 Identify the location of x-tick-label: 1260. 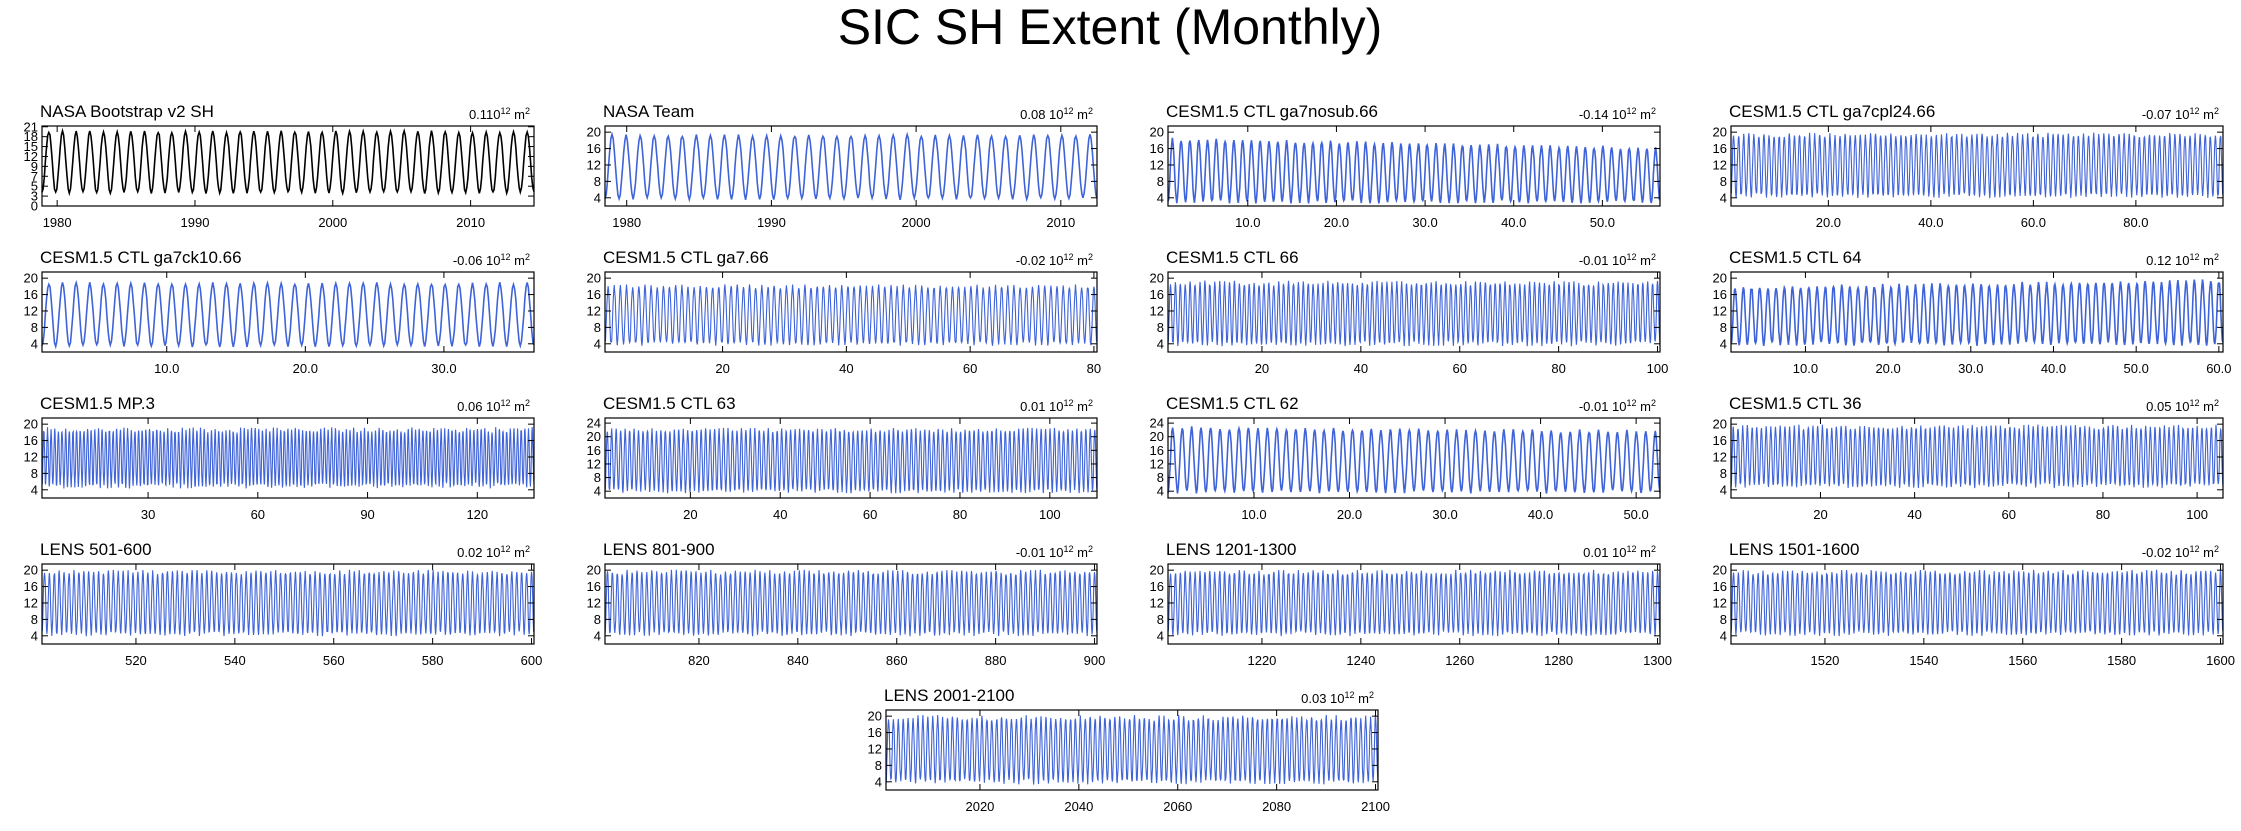
(1459, 660).